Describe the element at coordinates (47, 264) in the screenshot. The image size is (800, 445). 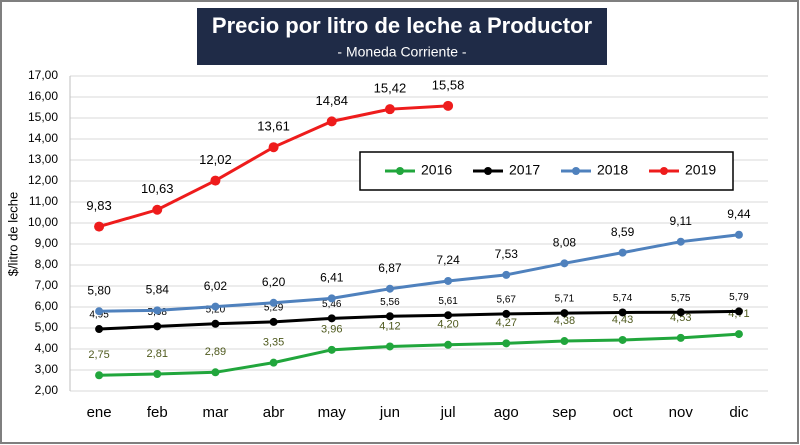
I see `y-tick-label: 8,00` at that location.